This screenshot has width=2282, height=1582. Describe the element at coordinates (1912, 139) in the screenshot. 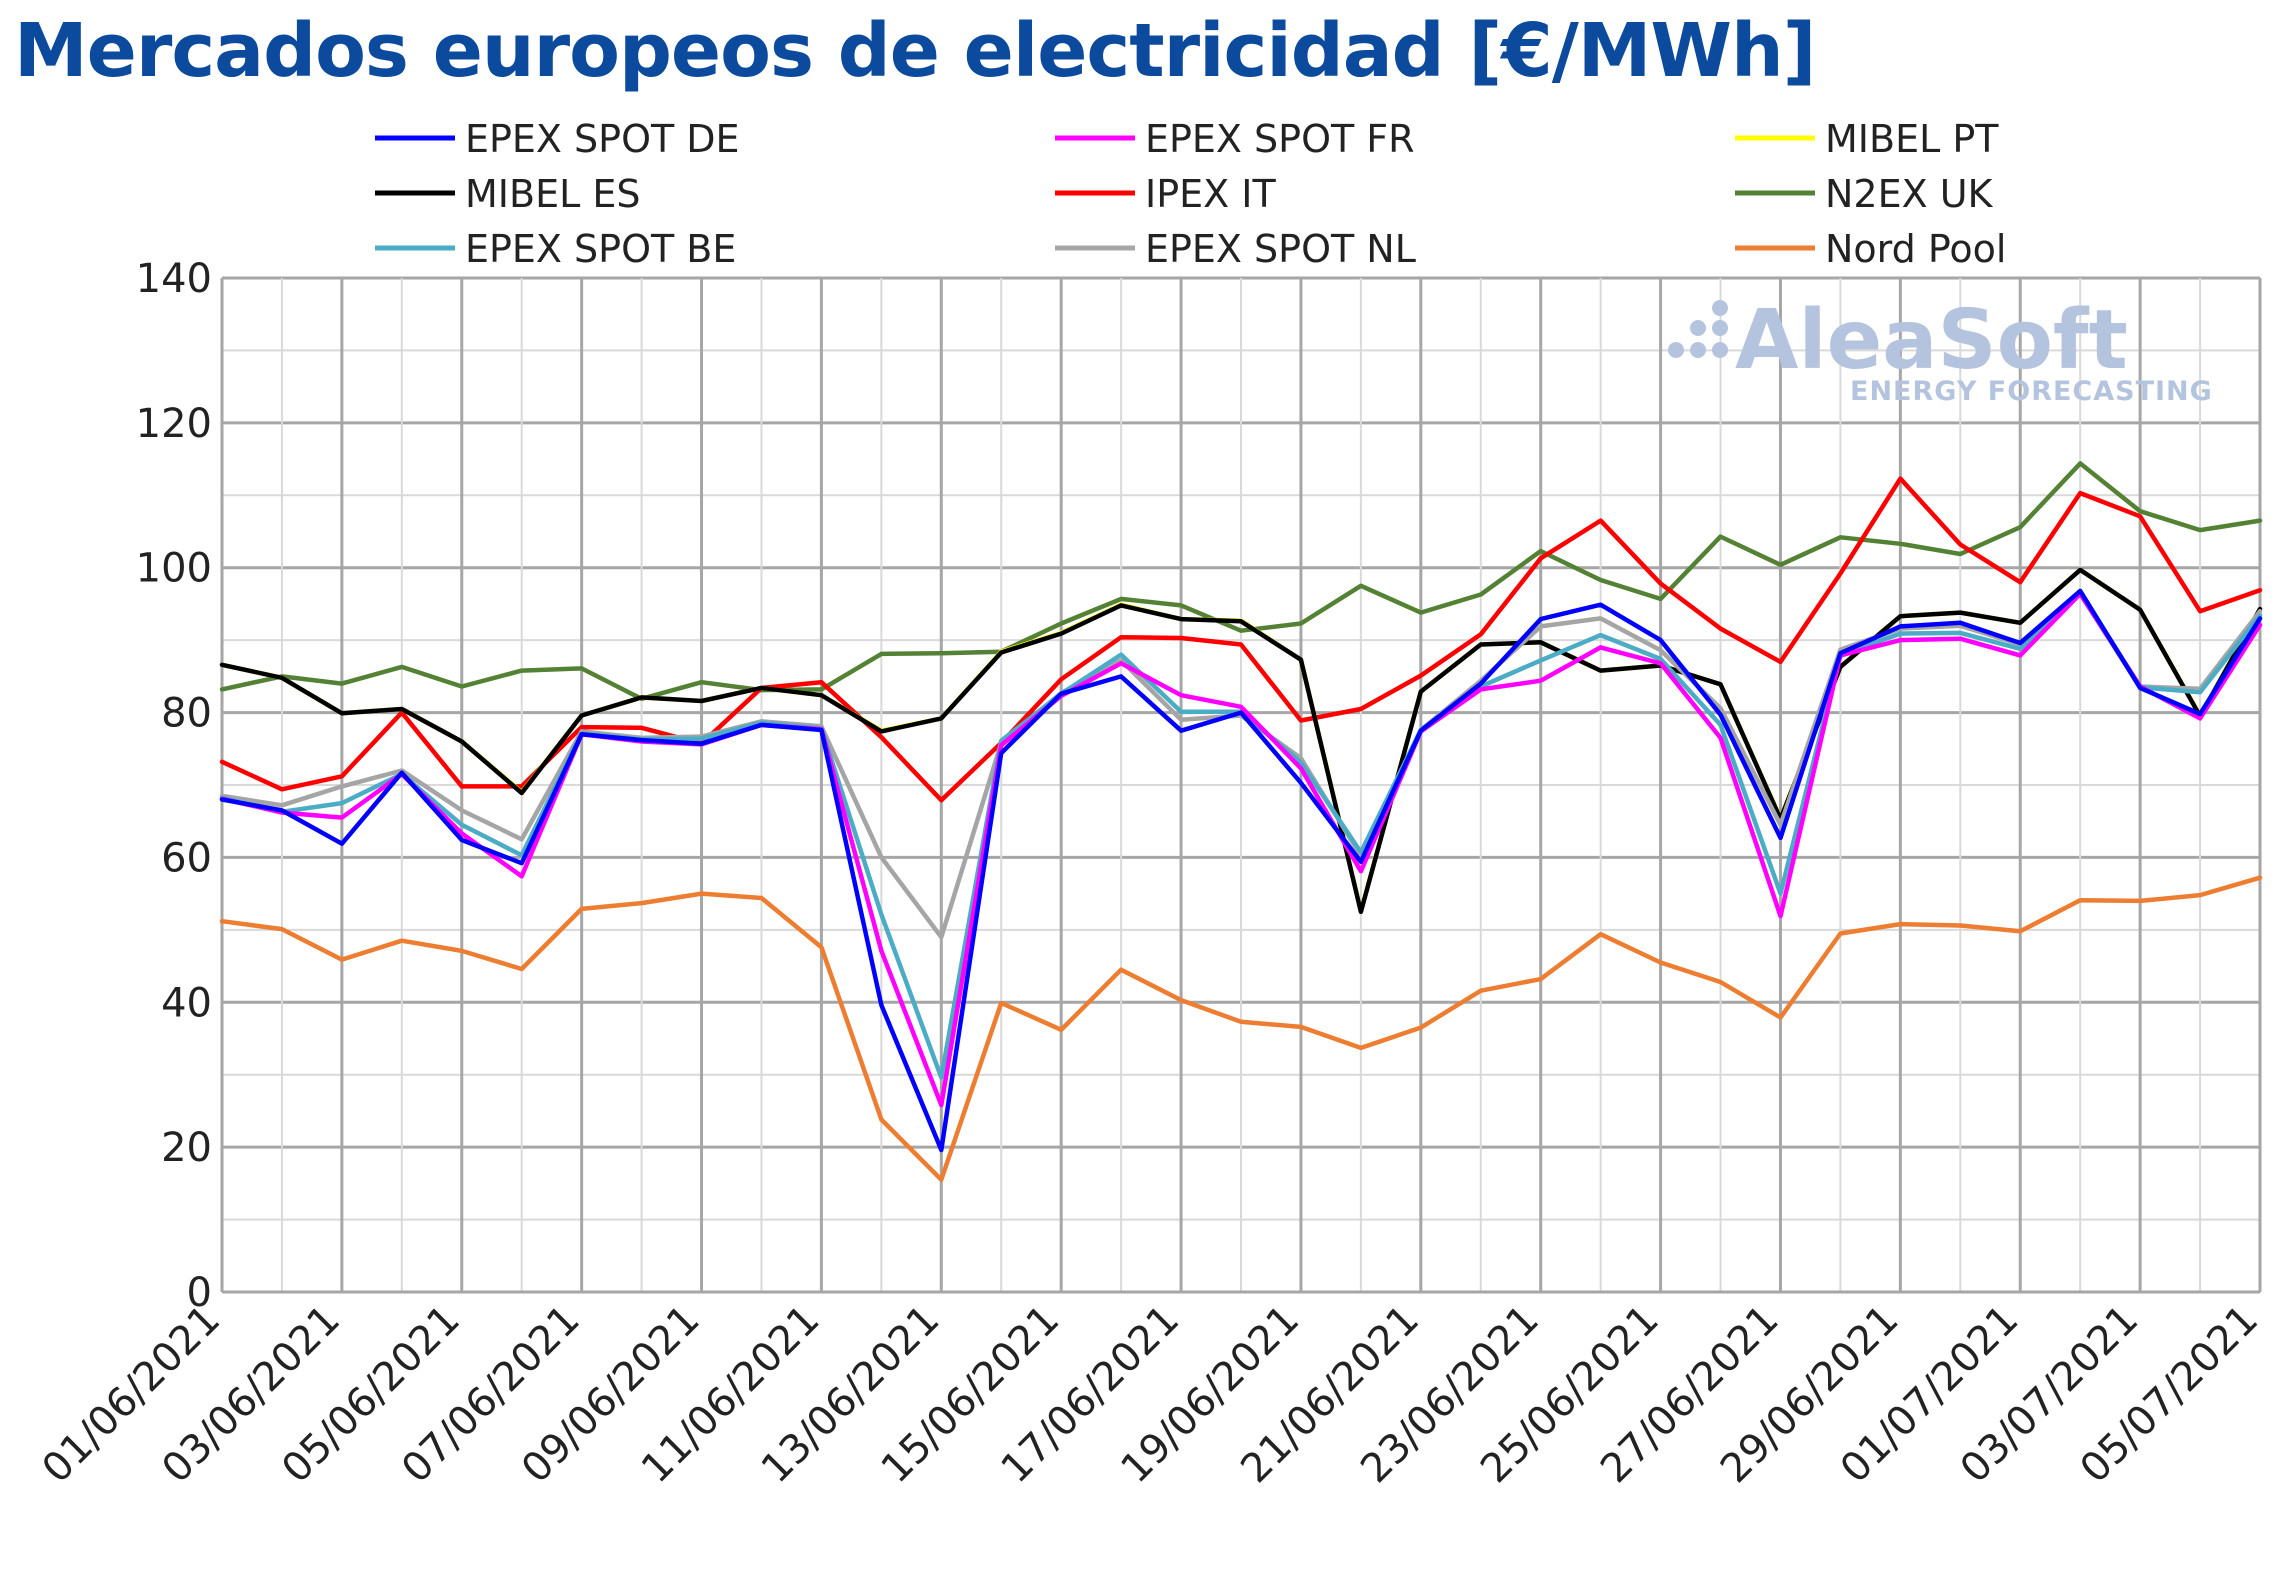

I see `legend-label: MIBEL PT` at that location.